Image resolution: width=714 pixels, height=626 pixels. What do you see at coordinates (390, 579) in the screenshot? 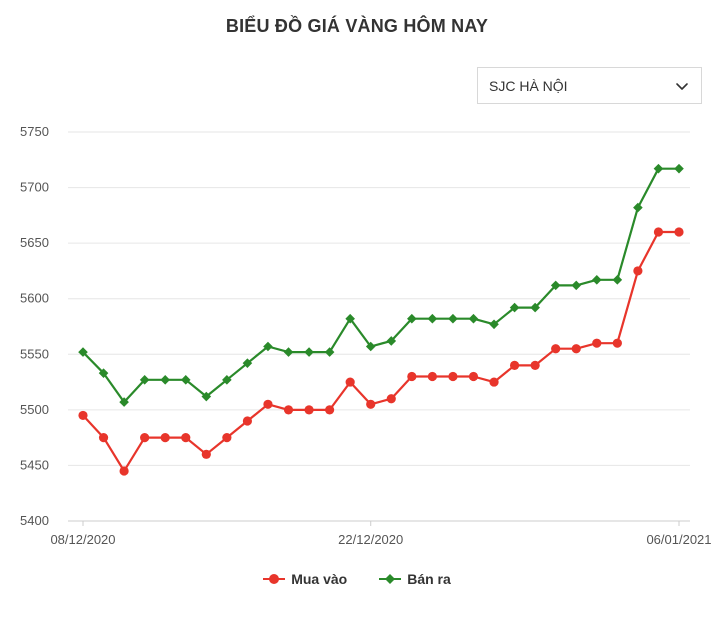
I see `legend-swatch-sell` at bounding box center [390, 579].